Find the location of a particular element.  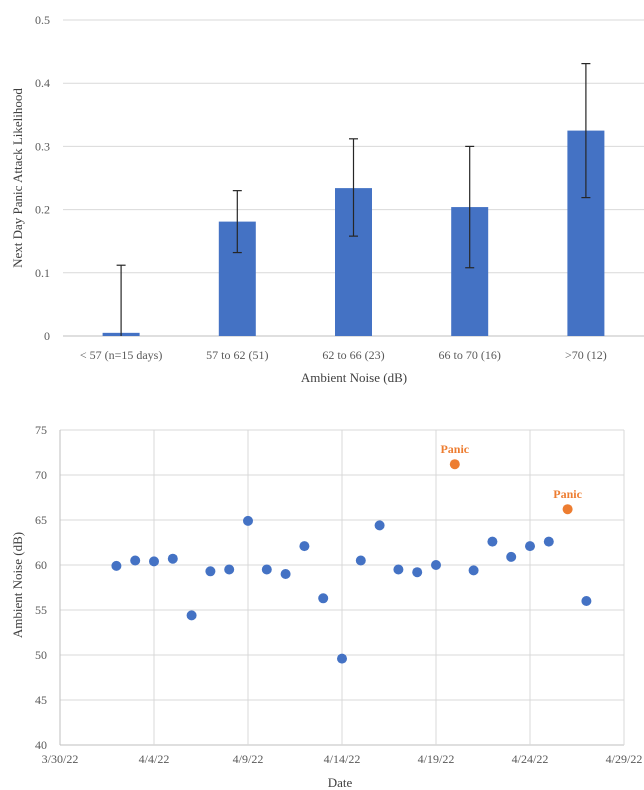

scatter-x-axis-title: Date is located at coordinates (340, 782).